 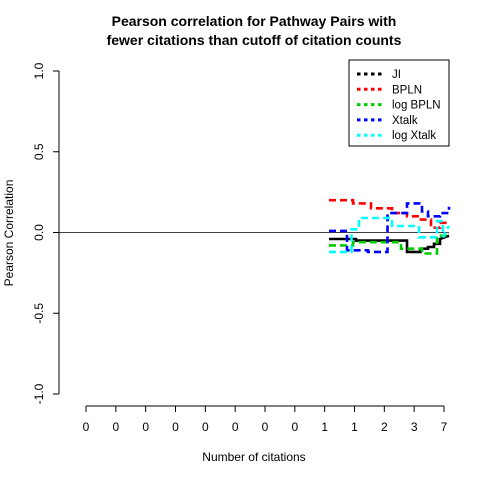 What do you see at coordinates (253, 457) in the screenshot?
I see `x-axis-label: Number of citations` at bounding box center [253, 457].